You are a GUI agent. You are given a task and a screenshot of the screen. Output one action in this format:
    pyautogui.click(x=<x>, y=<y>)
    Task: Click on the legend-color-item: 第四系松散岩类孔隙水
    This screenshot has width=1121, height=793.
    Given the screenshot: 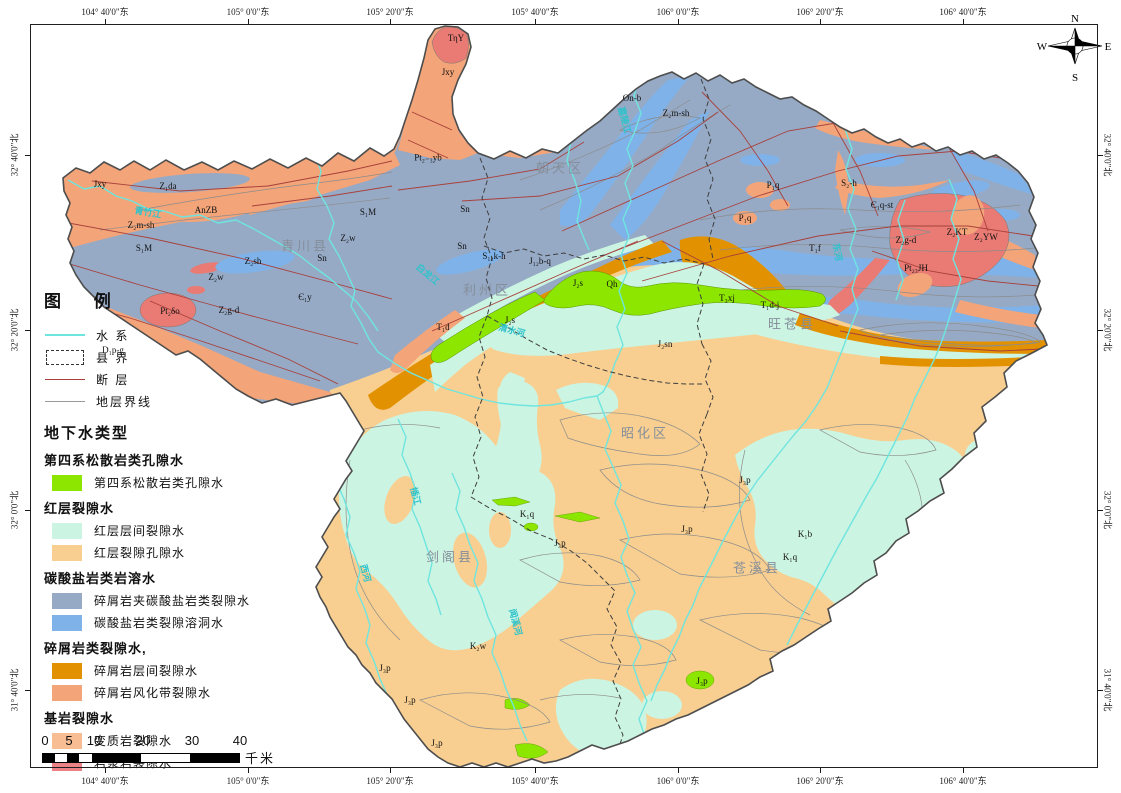 What is the action you would take?
    pyautogui.click(x=169, y=482)
    